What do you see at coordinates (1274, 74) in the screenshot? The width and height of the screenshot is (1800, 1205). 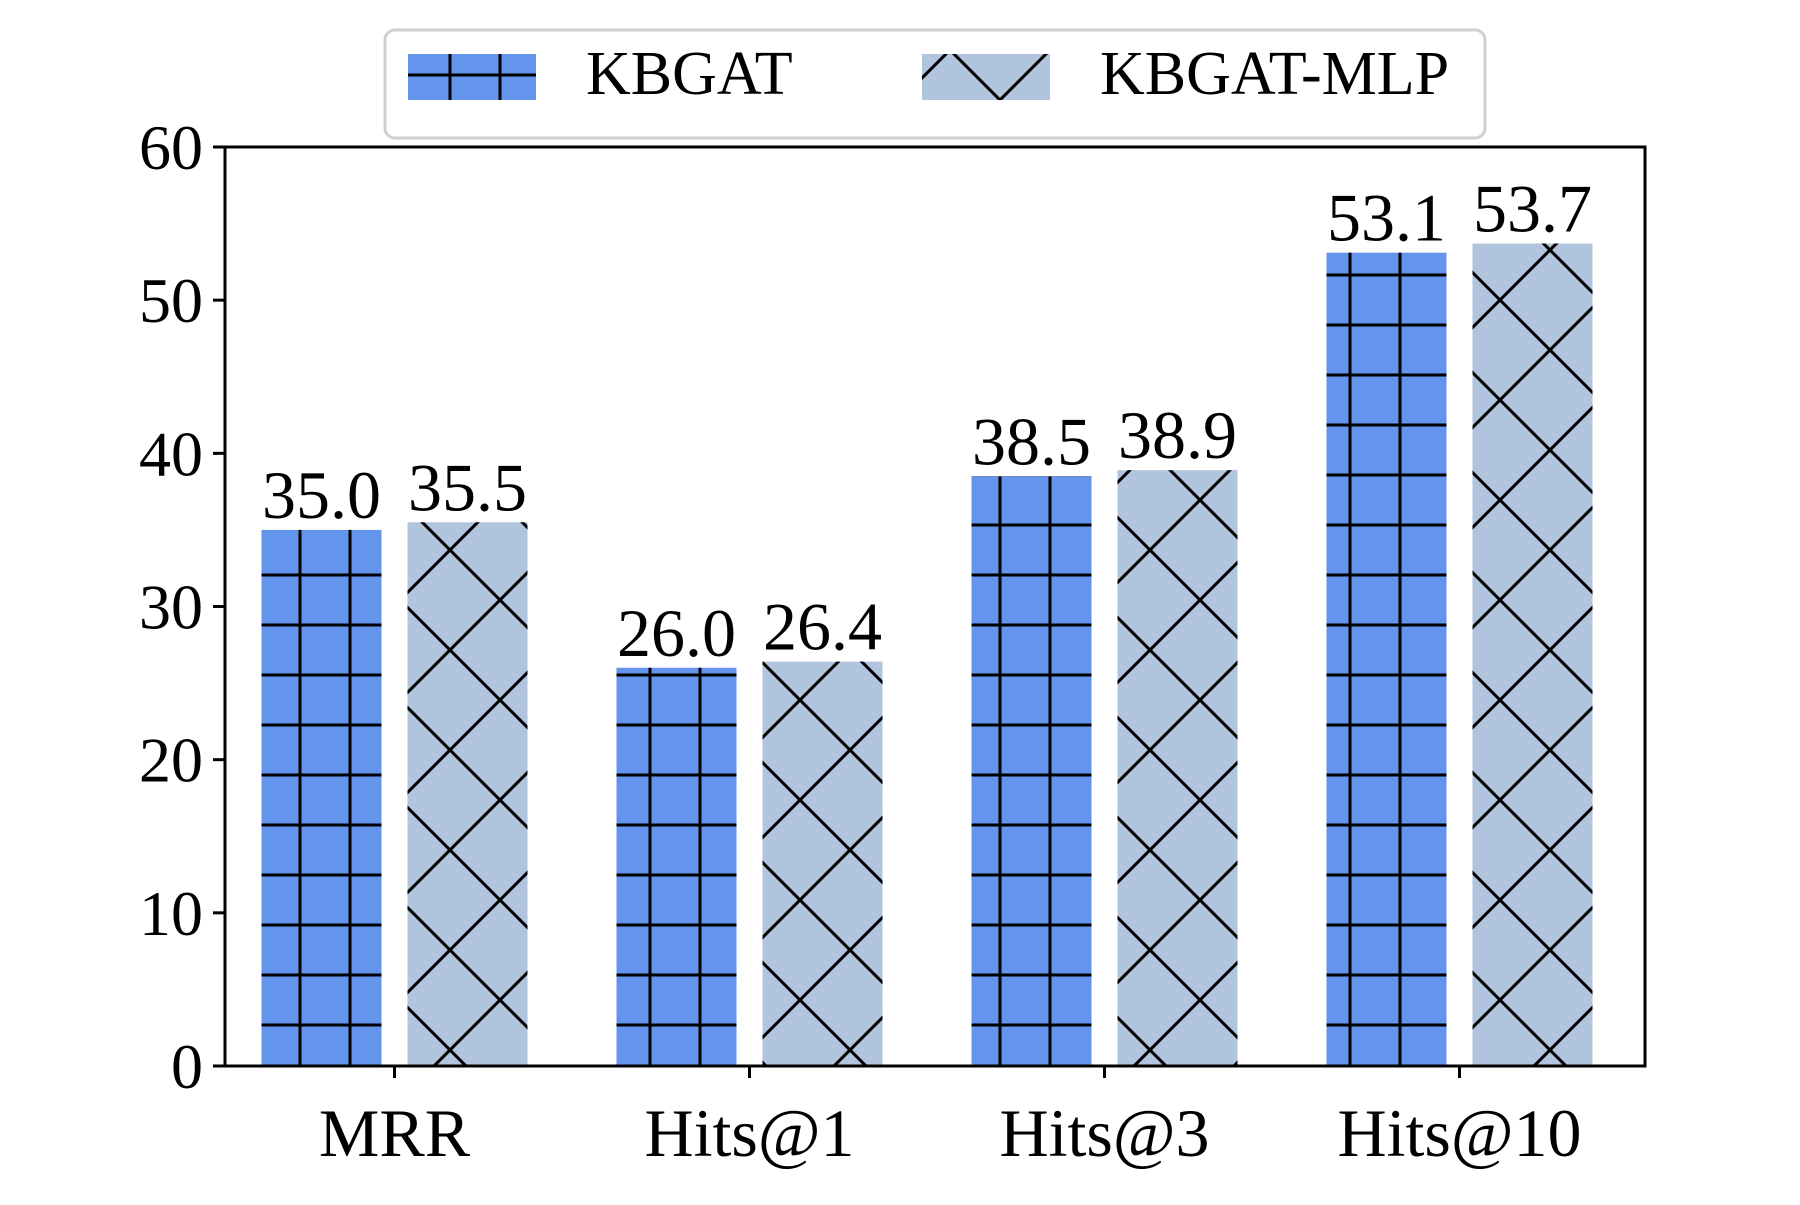 I see `legend-label: KBGAT-MLP` at bounding box center [1274, 74].